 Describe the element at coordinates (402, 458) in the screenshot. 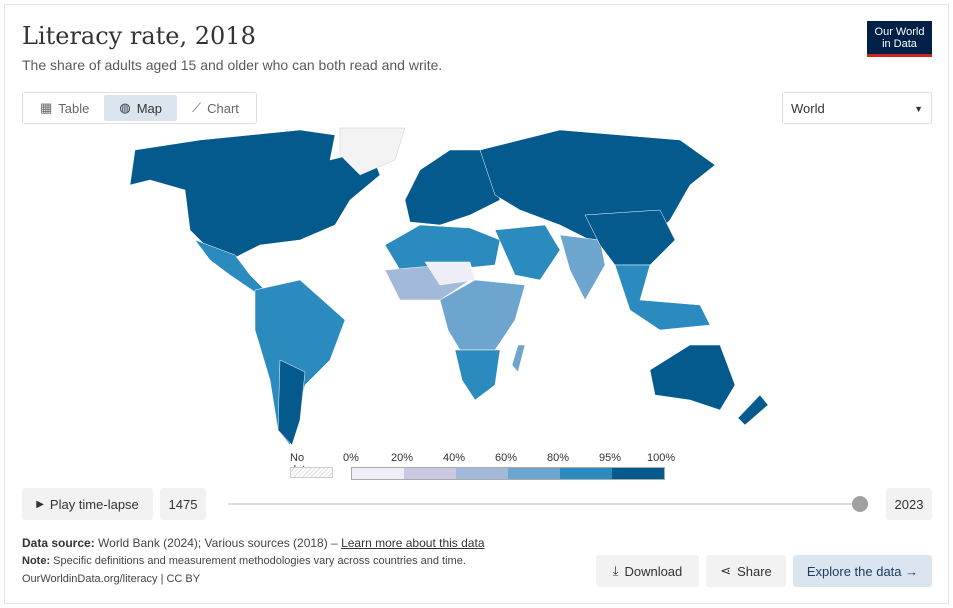

I see `legend-tick: 20%` at that location.